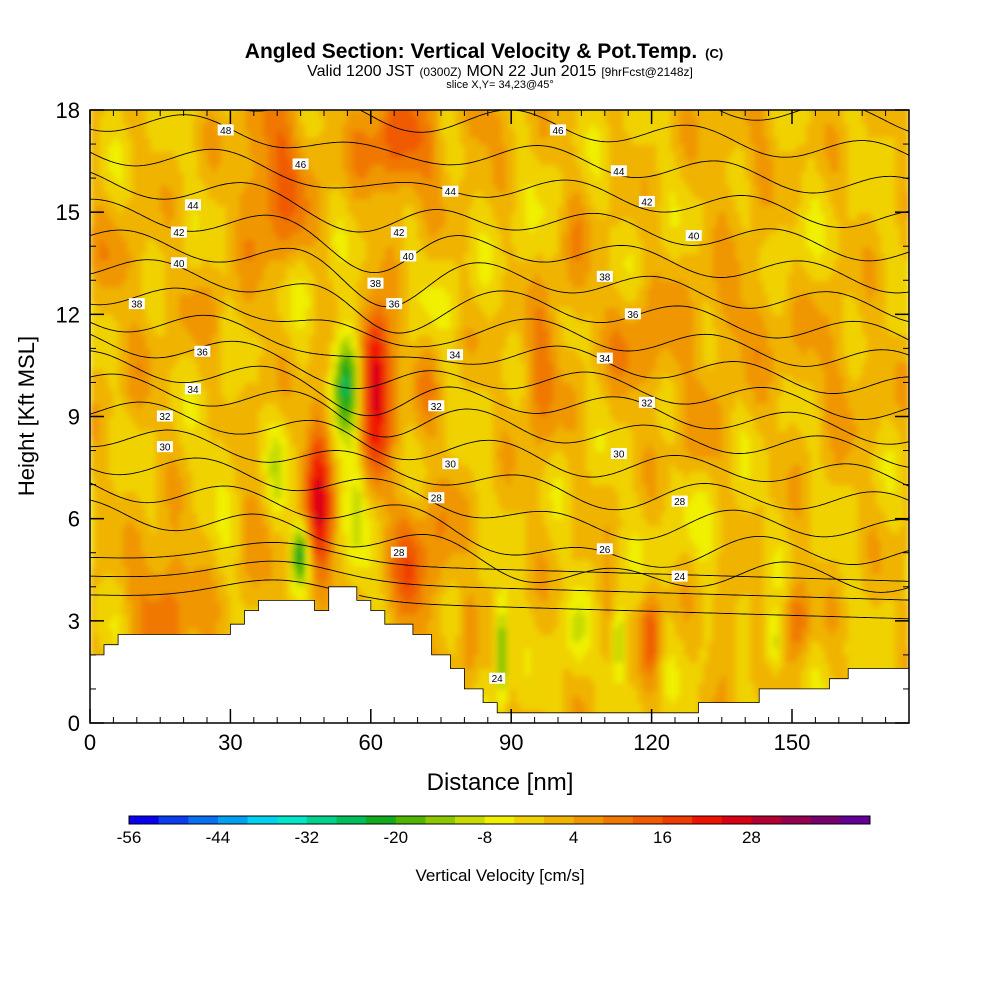 This screenshot has width=1000, height=1000. Describe the element at coordinates (494, 831) in the screenshot. I see `colorbar: -56 -44 -32 -20 -8 4 16 28` at that location.